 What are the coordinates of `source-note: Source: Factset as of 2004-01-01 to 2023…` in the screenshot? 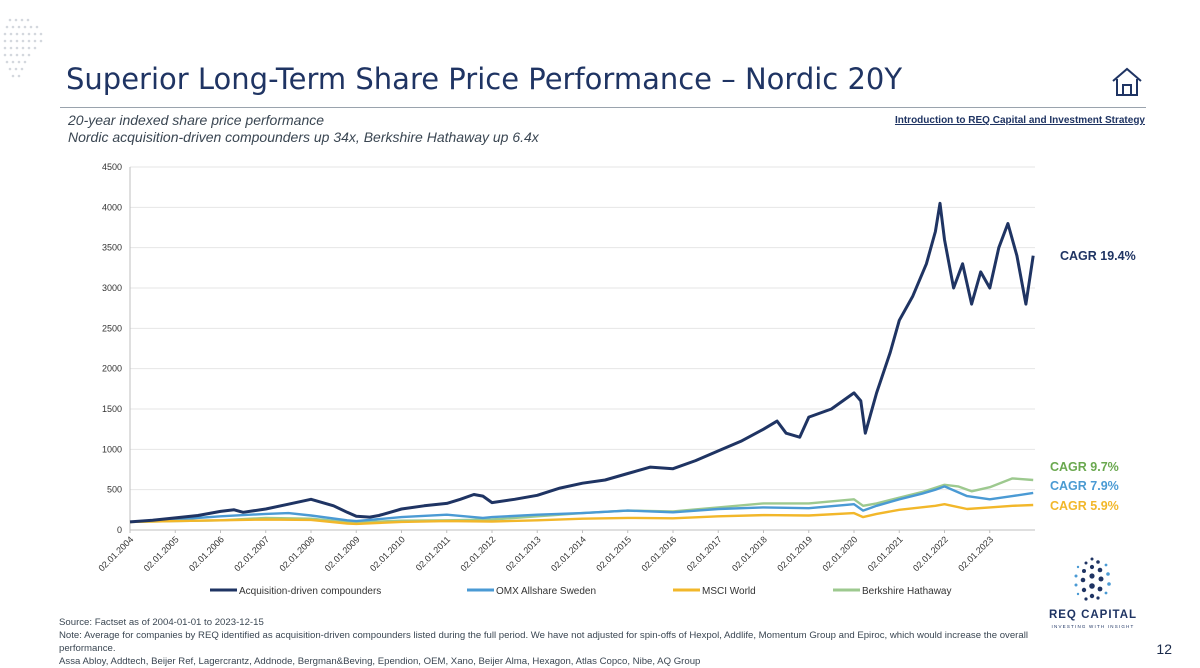 It's located at (161, 622).